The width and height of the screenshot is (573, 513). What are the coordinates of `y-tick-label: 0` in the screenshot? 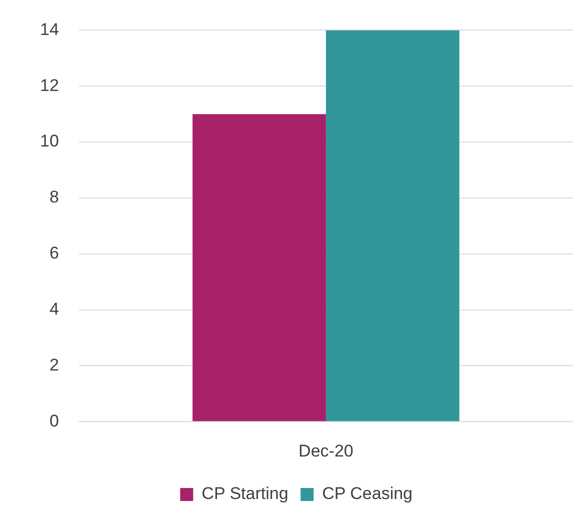 It's located at (54, 420).